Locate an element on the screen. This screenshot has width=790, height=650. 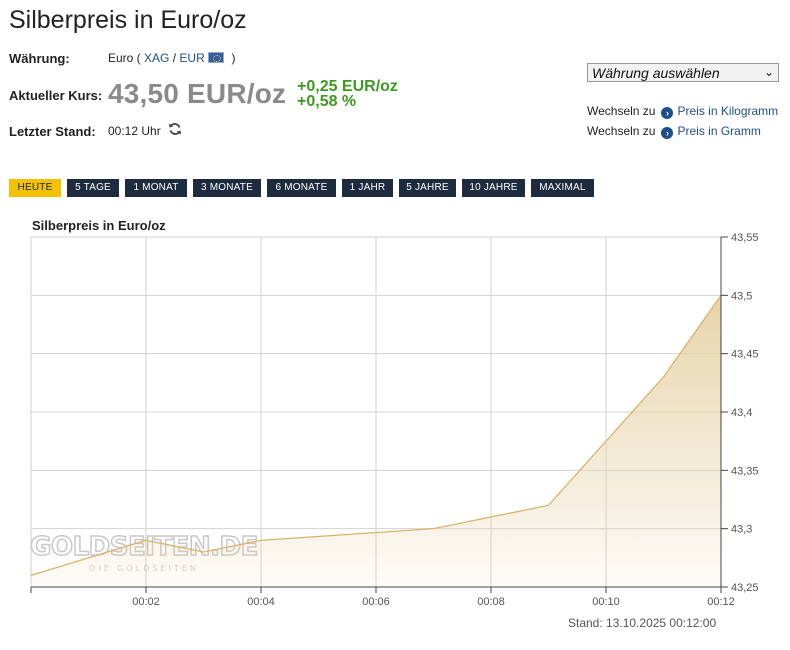
chart-title: Silberpreis in Euro/oz is located at coordinates (99, 225).